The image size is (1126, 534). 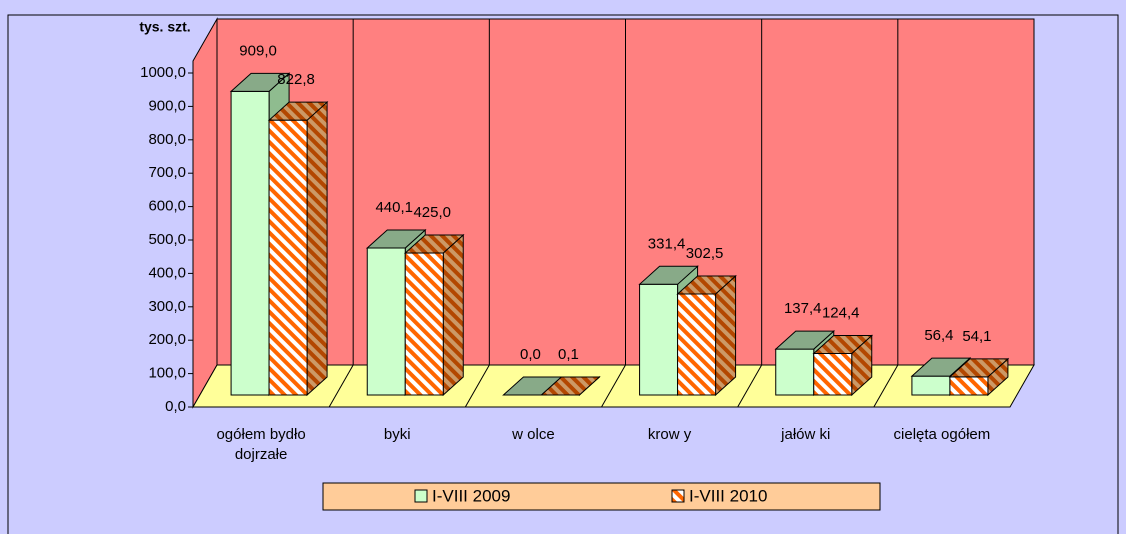 I want to click on y-tick-label: 300,0, so click(x=167, y=306).